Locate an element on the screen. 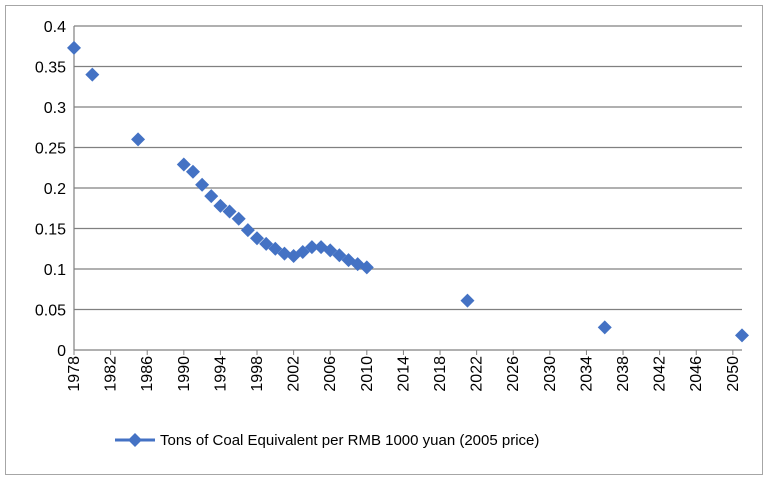 Image resolution: width=770 pixels, height=482 pixels. x-tick-label: 2042 is located at coordinates (660, 374).